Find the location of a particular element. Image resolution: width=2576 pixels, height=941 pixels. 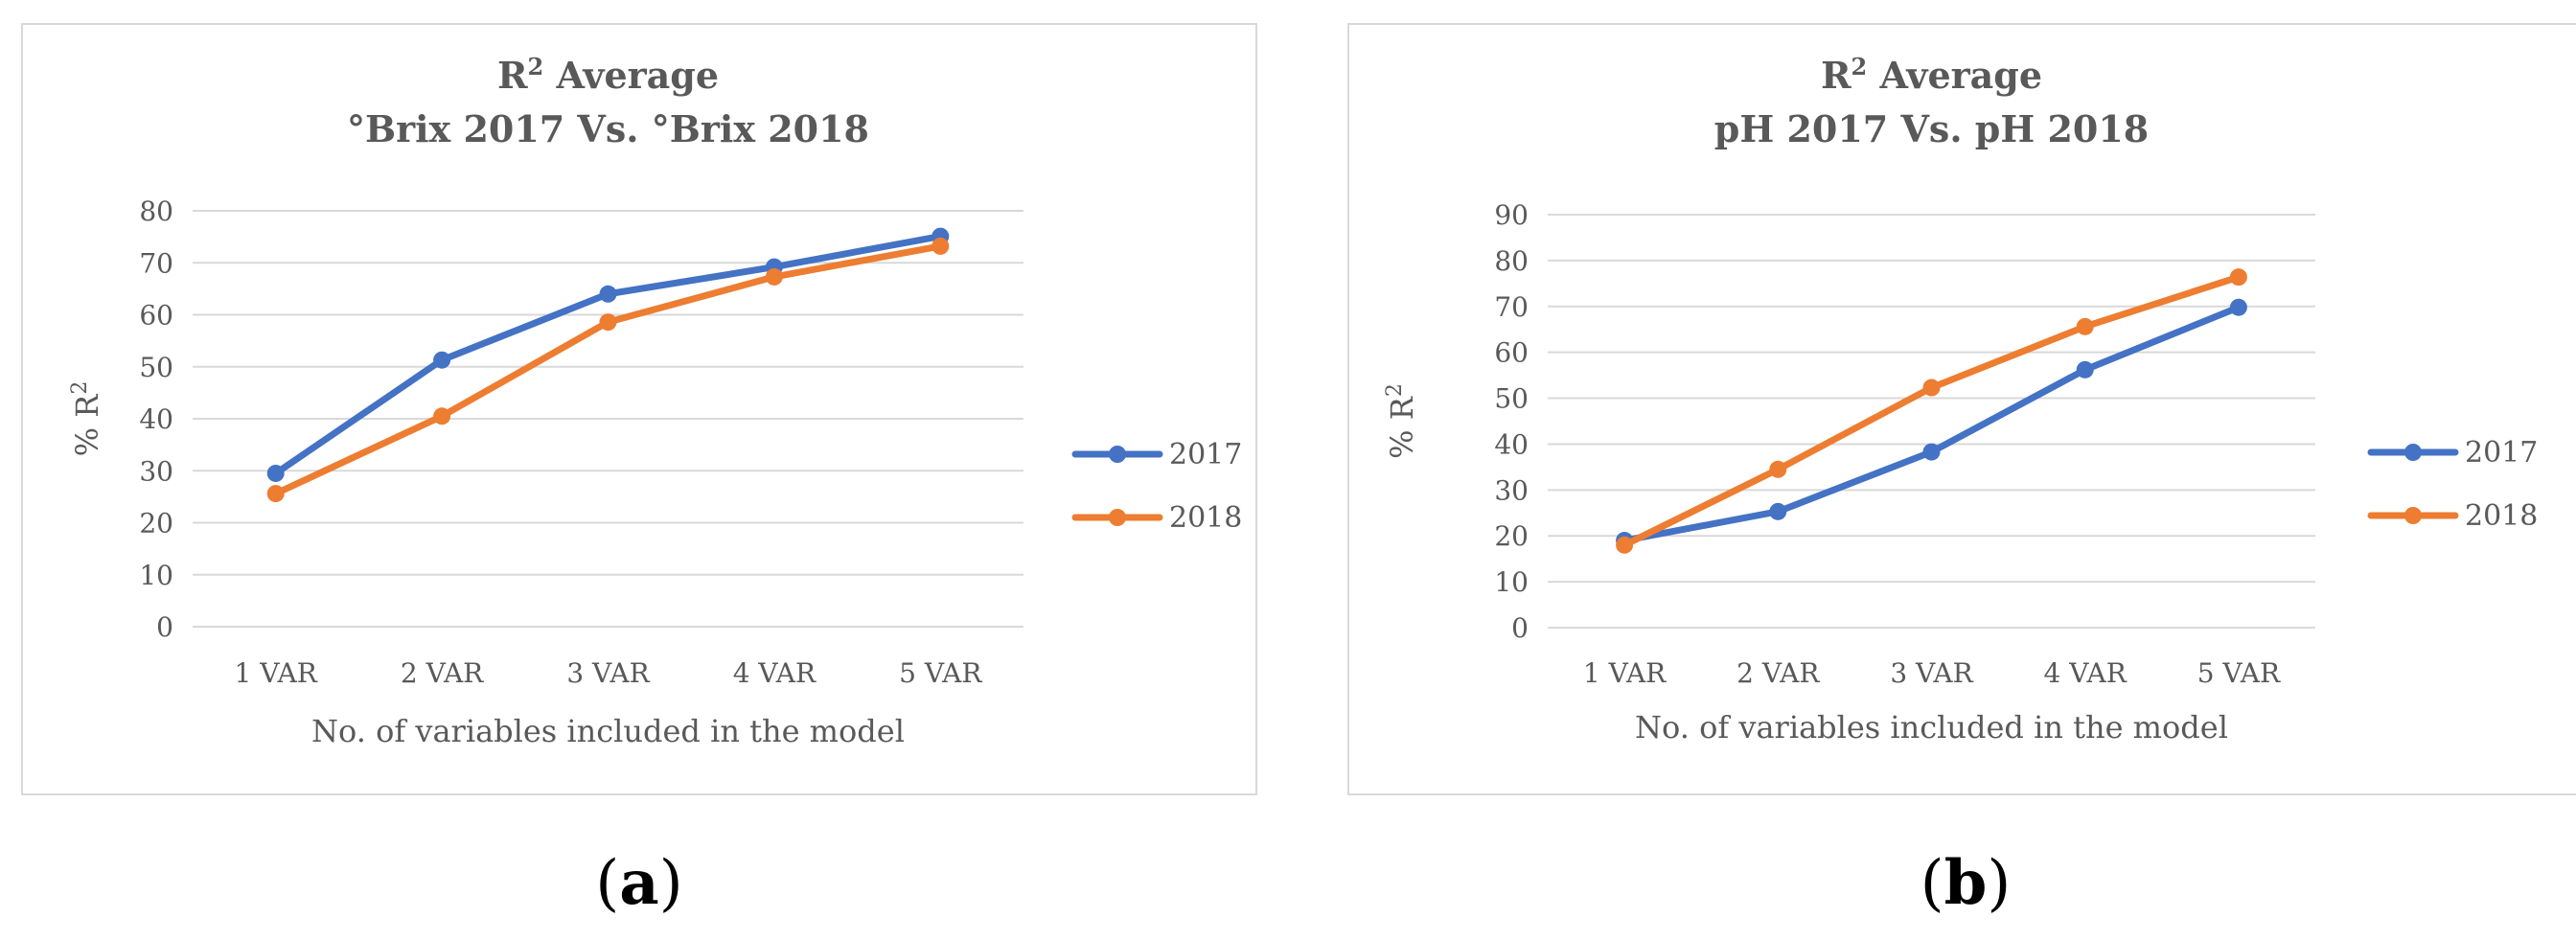

chart-title-main-a: R is located at coordinates (512, 75).